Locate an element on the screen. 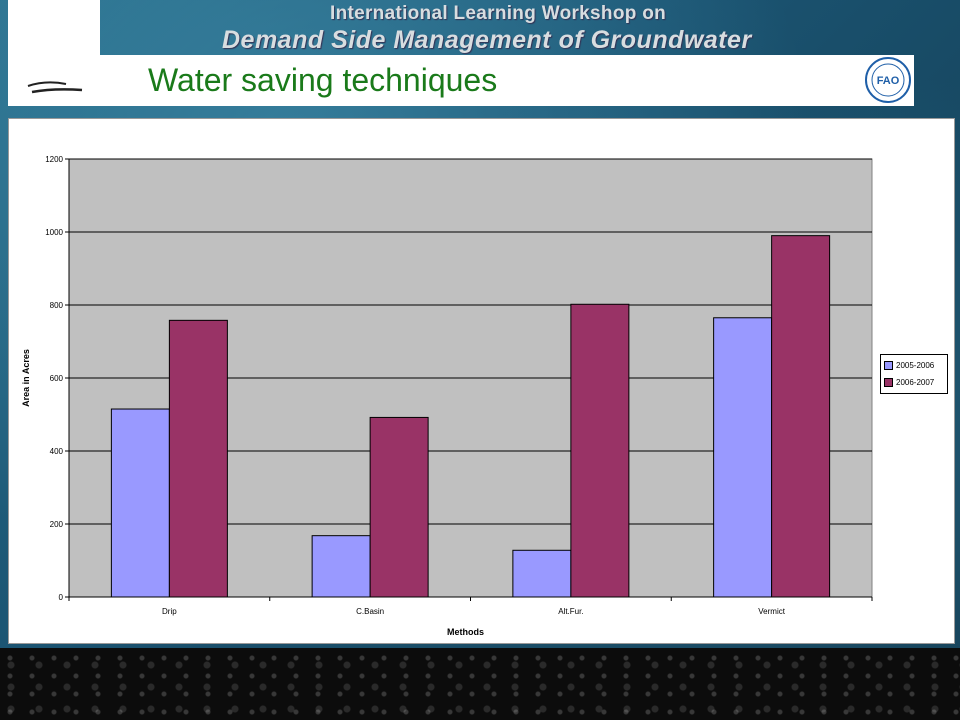  legend-swatch-2006 is located at coordinates (888, 382).